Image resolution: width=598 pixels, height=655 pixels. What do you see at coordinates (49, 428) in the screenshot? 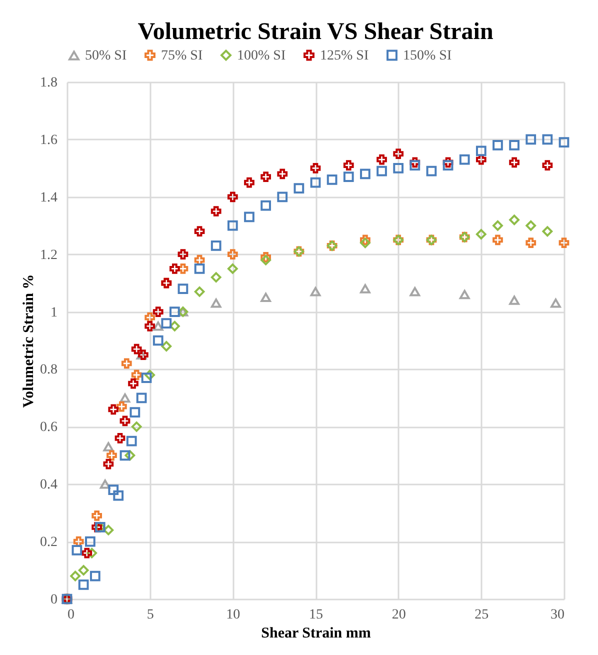
I see `y-tick-label: 0.6` at bounding box center [49, 428].